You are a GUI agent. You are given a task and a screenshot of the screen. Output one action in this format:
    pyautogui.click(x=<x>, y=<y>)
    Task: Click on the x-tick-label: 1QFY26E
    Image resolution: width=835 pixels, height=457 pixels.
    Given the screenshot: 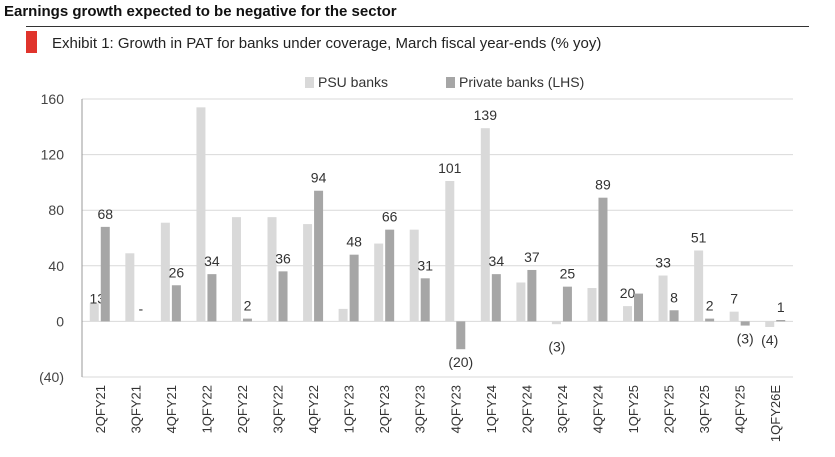 What is the action you would take?
    pyautogui.click(x=775, y=413)
    